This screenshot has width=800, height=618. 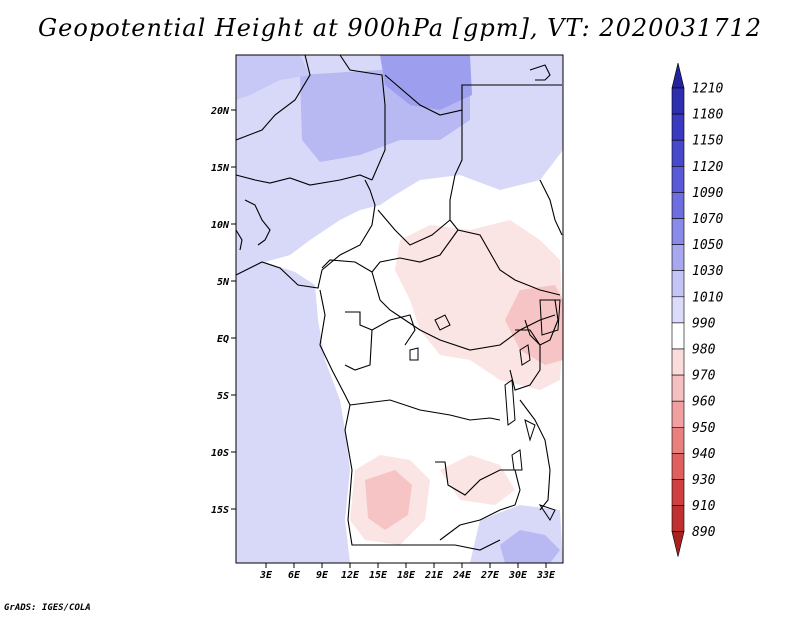 I want to click on pink-angola-core, so click(x=388, y=500).